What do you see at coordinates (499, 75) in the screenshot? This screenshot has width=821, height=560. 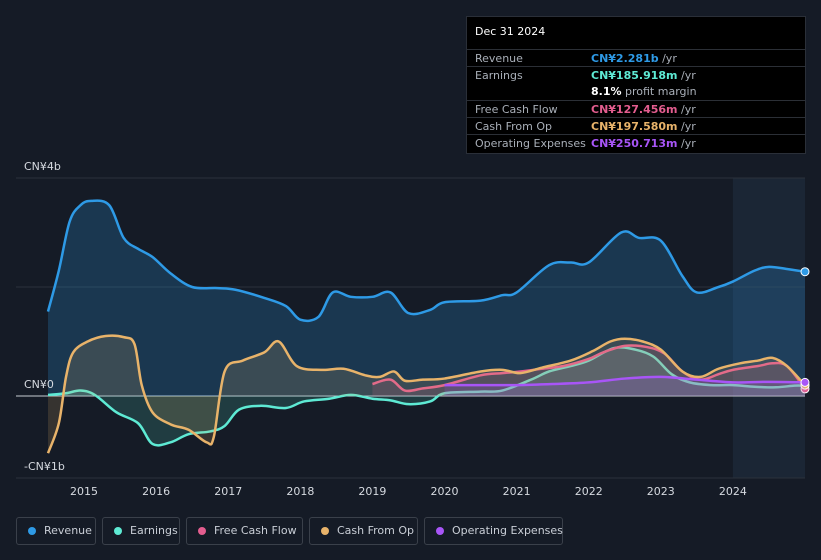 I see `tooltip-row-label: Earnings` at bounding box center [499, 75].